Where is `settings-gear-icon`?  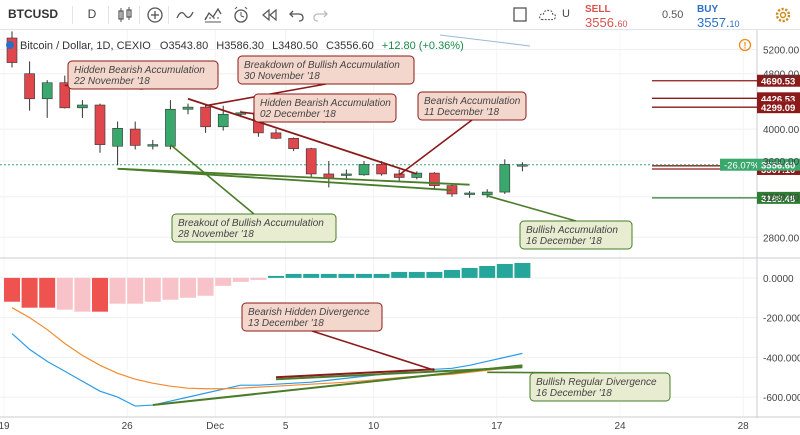
settings-gear-icon is located at coordinates (783, 15).